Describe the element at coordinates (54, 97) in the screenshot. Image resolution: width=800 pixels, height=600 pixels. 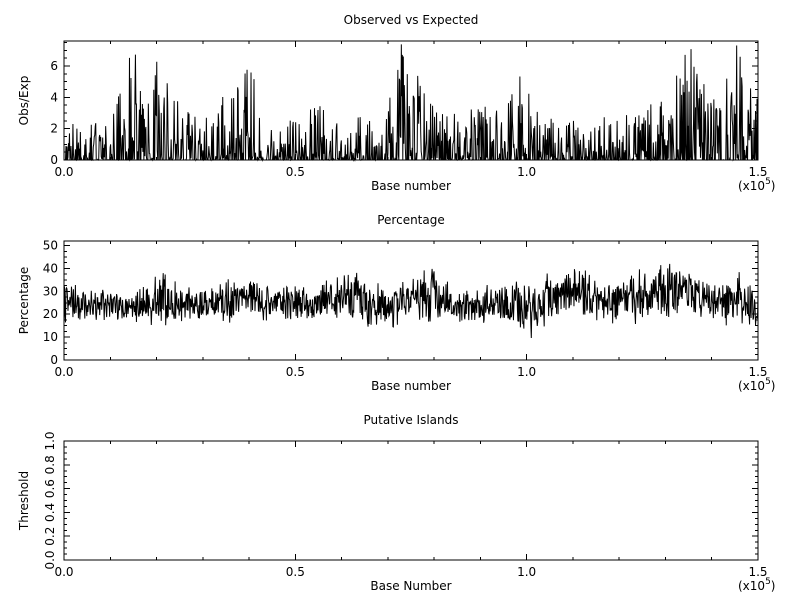
I see `y-tick-label: 4` at that location.